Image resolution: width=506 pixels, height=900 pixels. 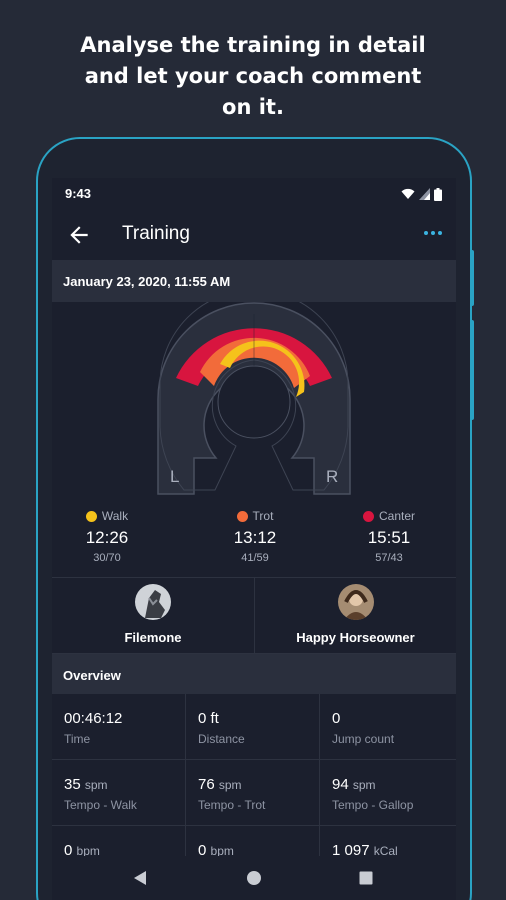 I want to click on gait-walk: Walk 12:26 30/70, so click(x=107, y=536).